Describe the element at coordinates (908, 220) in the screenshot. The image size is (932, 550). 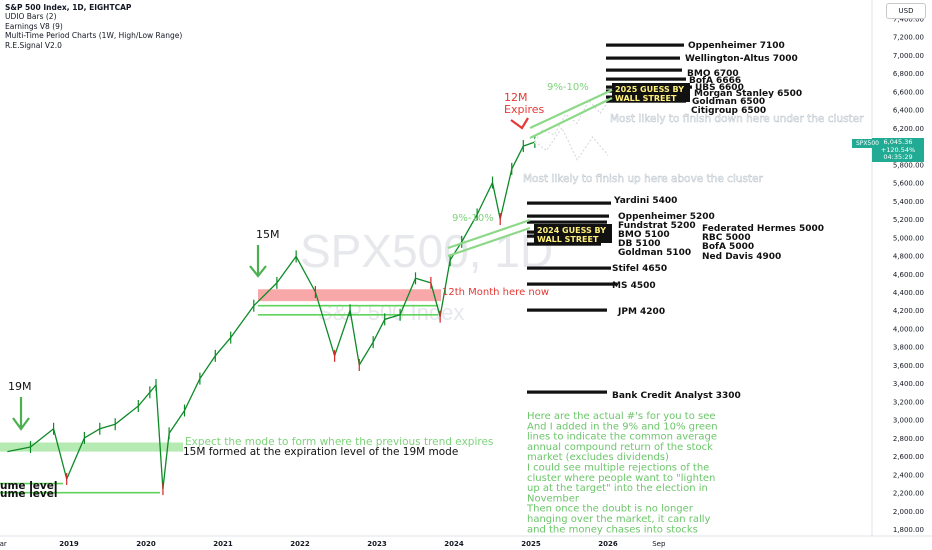
I see `price-tick-5200: 5,200.00` at that location.